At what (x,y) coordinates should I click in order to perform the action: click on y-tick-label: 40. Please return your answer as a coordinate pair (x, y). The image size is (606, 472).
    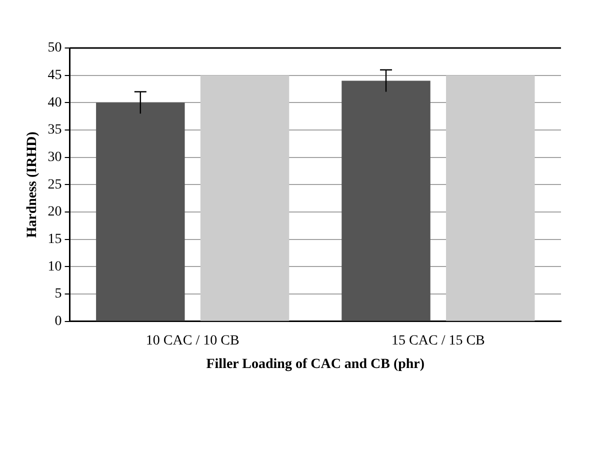
    Looking at the image, I should click on (55, 102).